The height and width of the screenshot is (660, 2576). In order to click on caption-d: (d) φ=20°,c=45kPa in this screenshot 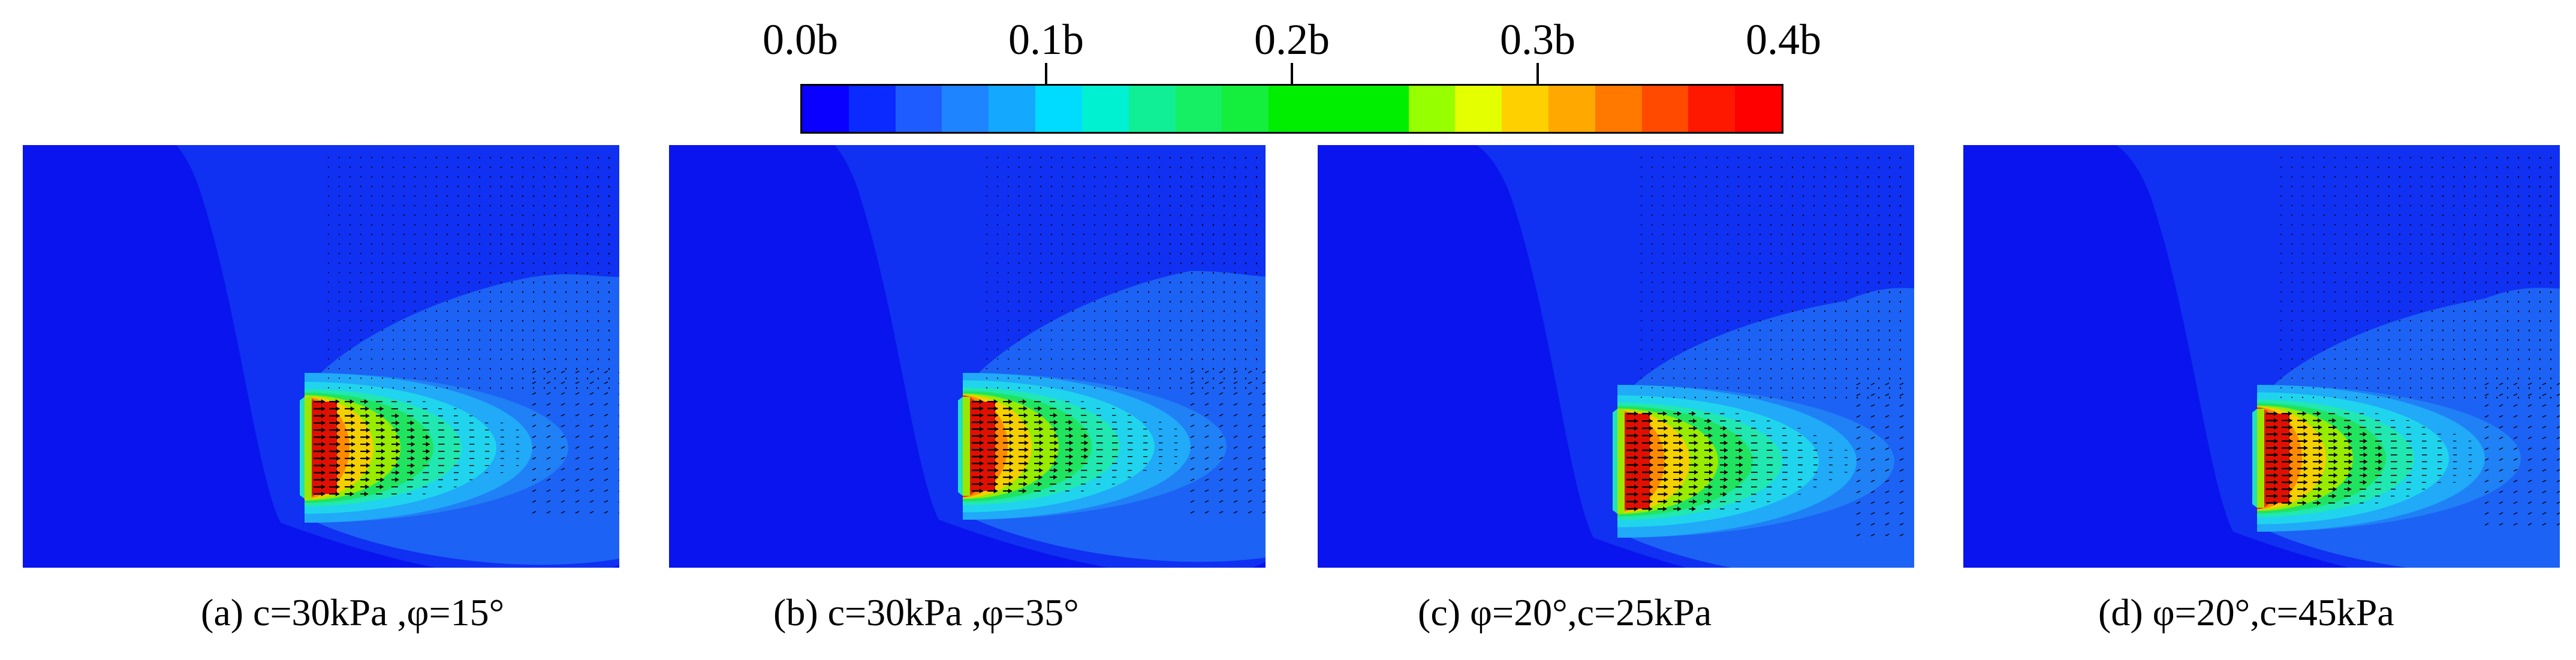, I will do `click(2246, 612)`.